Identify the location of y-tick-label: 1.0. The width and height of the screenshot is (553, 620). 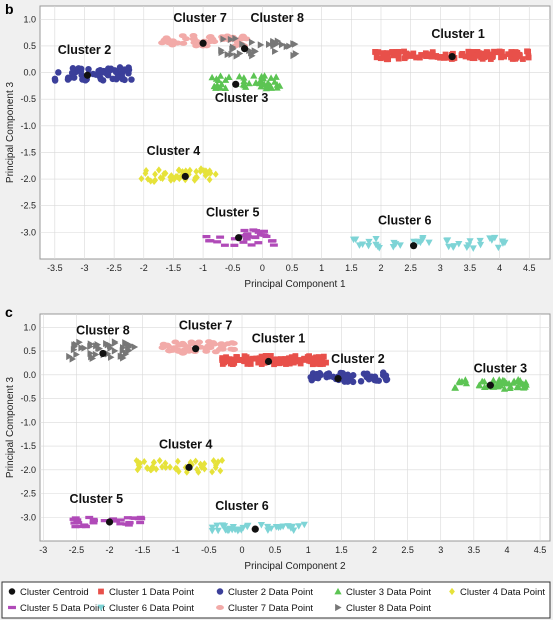
(29, 19).